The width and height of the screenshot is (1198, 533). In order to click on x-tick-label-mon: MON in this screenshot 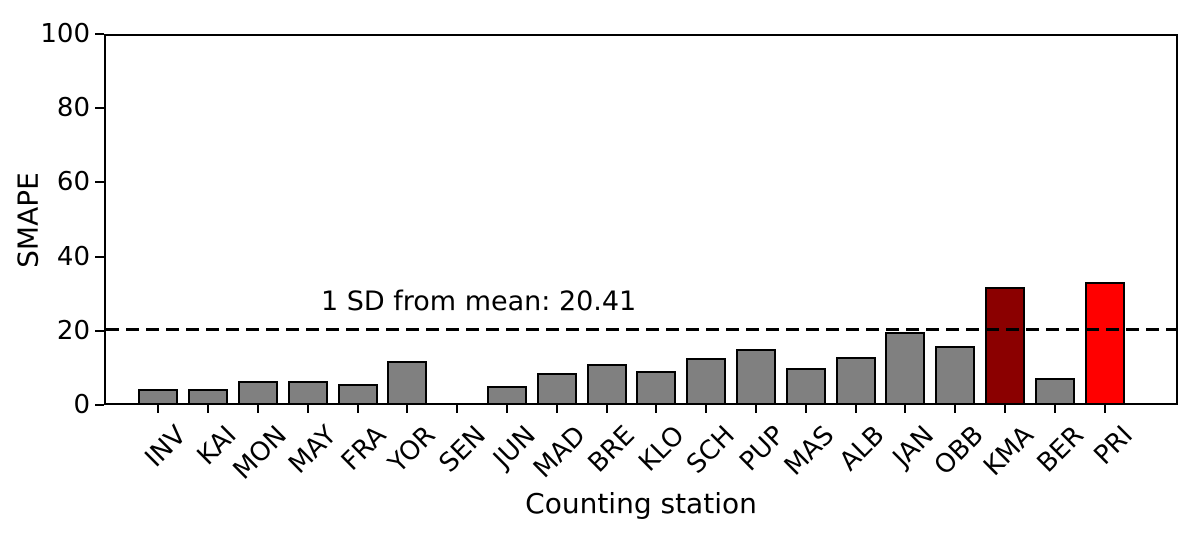, I will do `click(260, 453)`.